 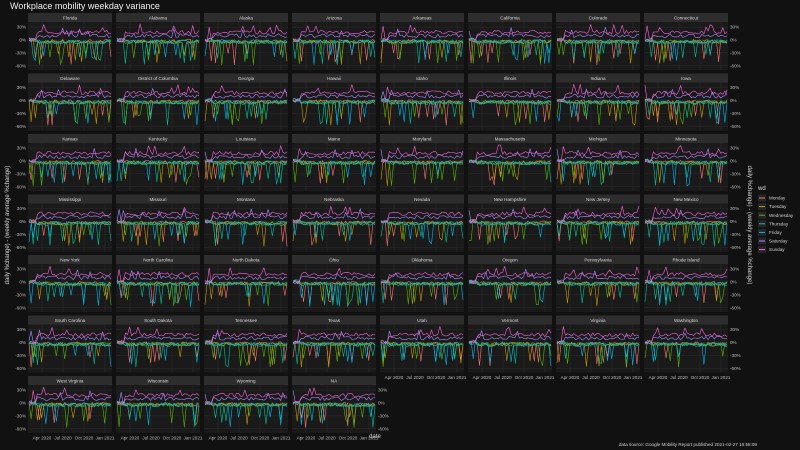 What do you see at coordinates (246, 320) in the screenshot?
I see `facet-label: Tennessee` at bounding box center [246, 320].